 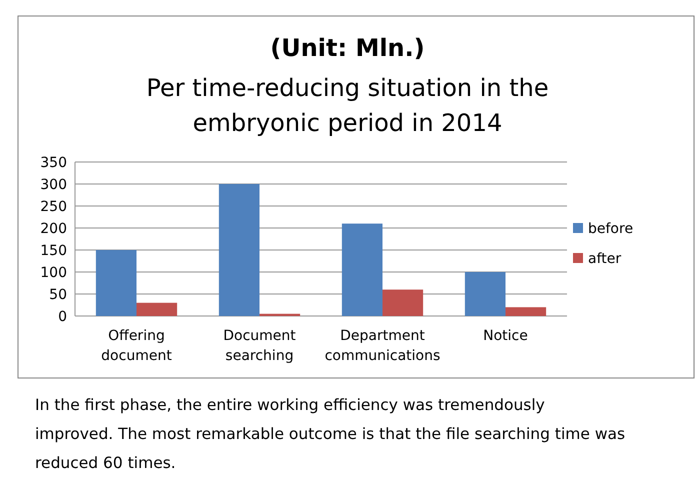 I want to click on y-tick-label: 50, so click(x=58, y=294).